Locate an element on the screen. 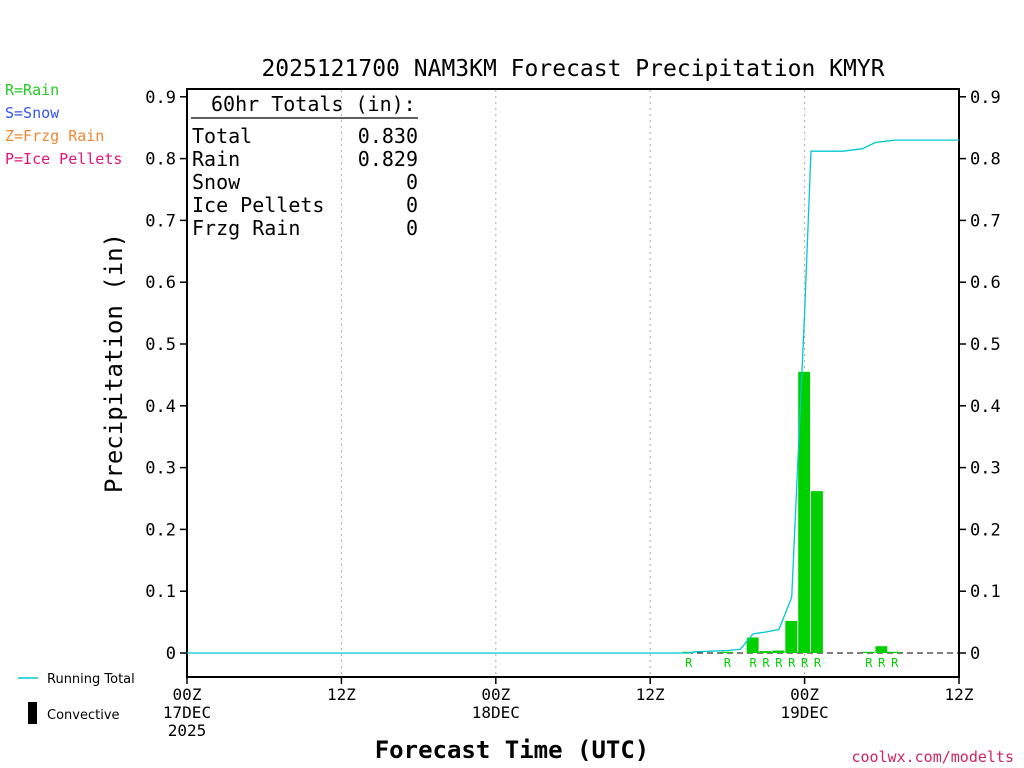 This screenshot has width=1024, height=768. totals-row-value: 0.830 is located at coordinates (388, 136).